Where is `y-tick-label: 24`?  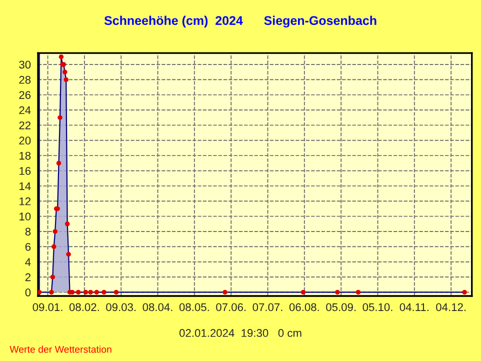 y-tick-label: 24 is located at coordinates (25, 110).